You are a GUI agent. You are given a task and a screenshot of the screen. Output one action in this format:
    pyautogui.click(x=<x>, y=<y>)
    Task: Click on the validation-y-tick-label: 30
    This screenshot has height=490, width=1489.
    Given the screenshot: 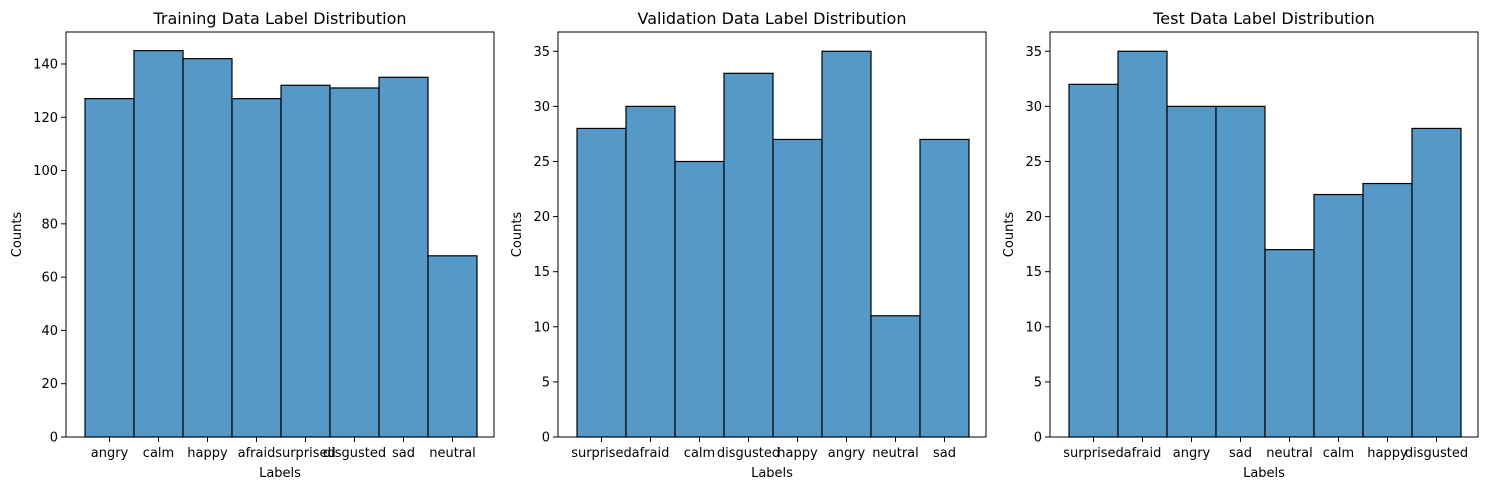 What is the action you would take?
    pyautogui.click(x=541, y=107)
    